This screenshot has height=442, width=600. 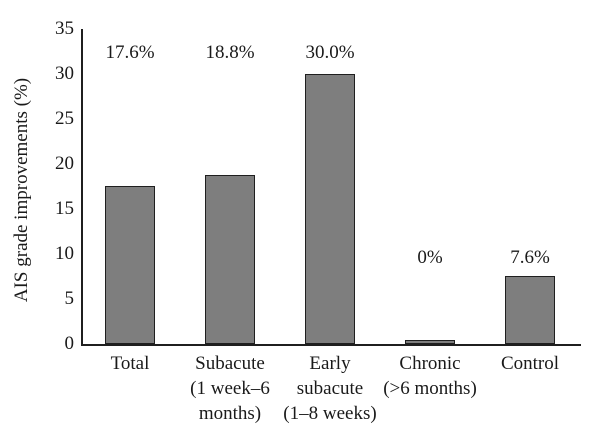 What do you see at coordinates (430, 376) in the screenshot?
I see `category-label: Chronic (>6 months)` at bounding box center [430, 376].